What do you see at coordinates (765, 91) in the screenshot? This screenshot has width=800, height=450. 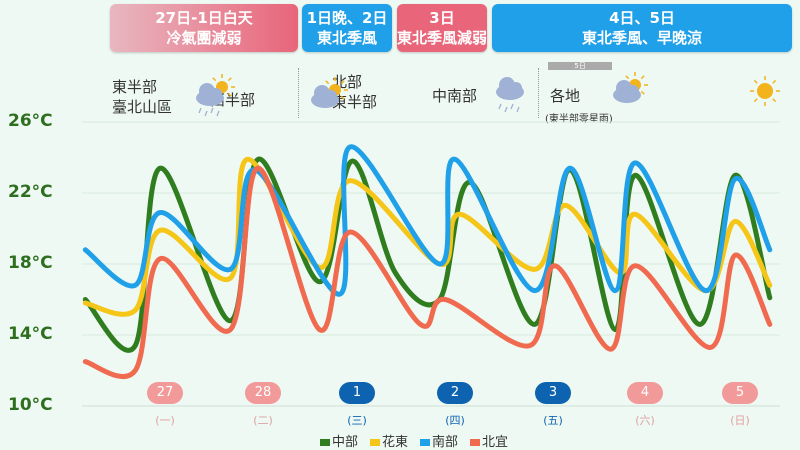 I see `sun-icon` at bounding box center [765, 91].